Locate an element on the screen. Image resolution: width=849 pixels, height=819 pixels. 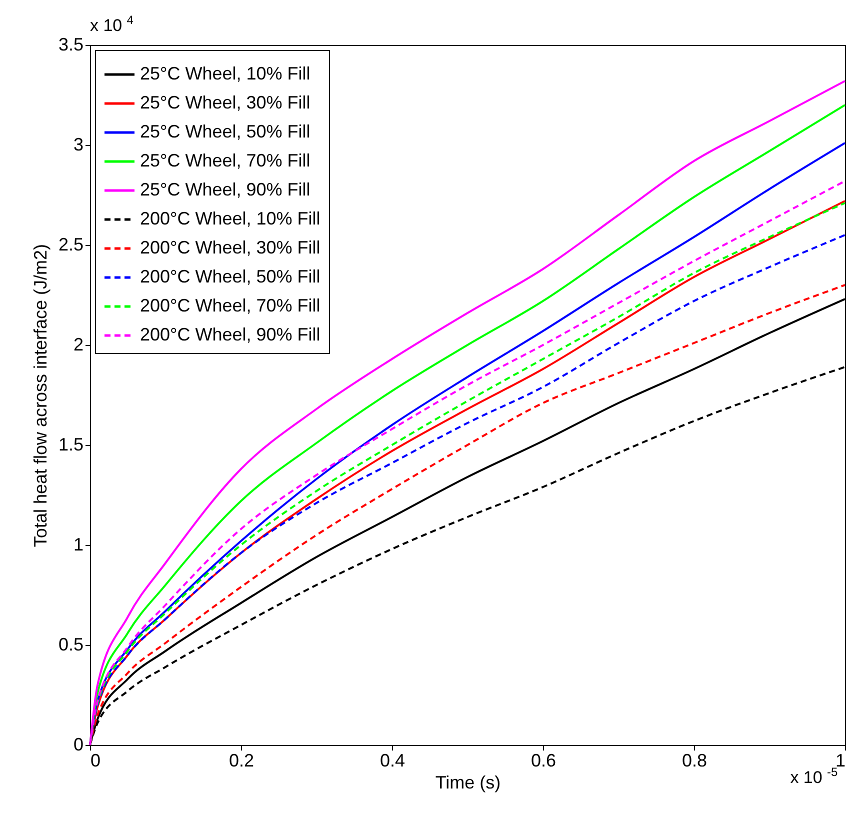
y-tick-label: 2.5 is located at coordinates (71, 244).